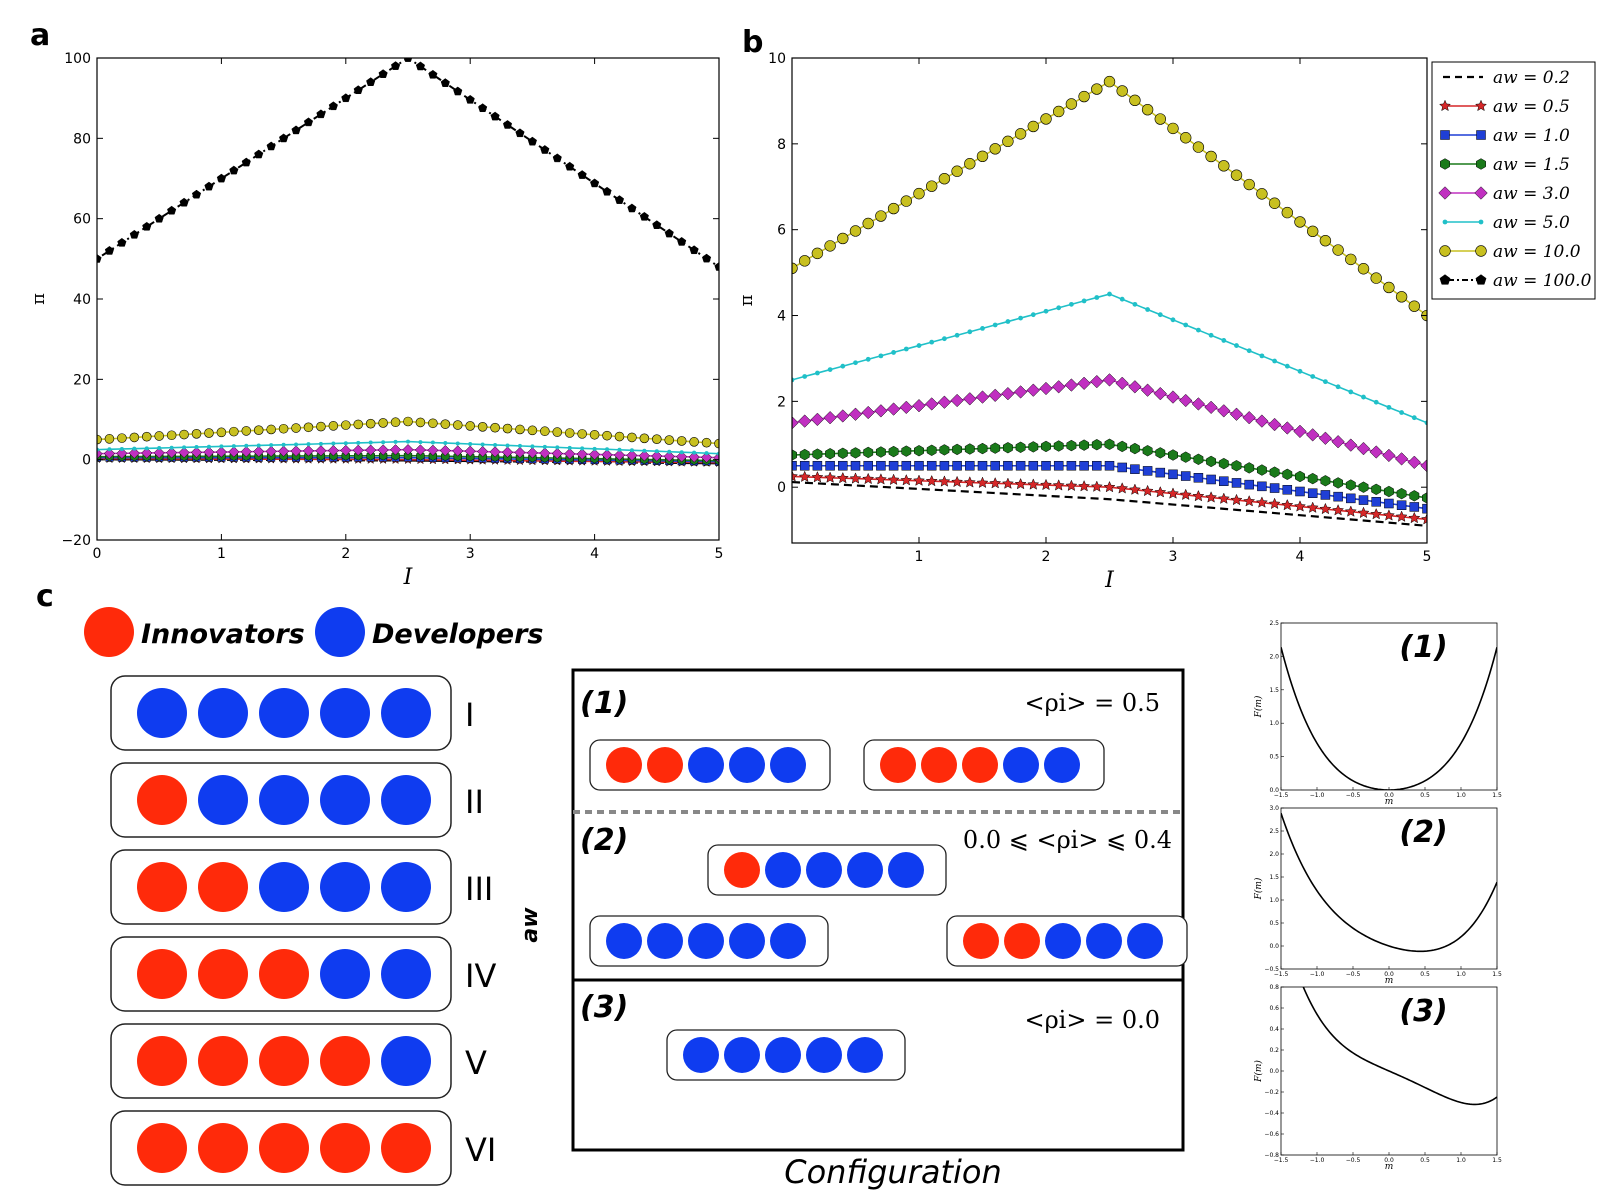 This screenshot has height=1204, width=1600. What do you see at coordinates (1274, 1029) in the screenshot?
I see `y-tick-label: 0.4` at bounding box center [1274, 1029].